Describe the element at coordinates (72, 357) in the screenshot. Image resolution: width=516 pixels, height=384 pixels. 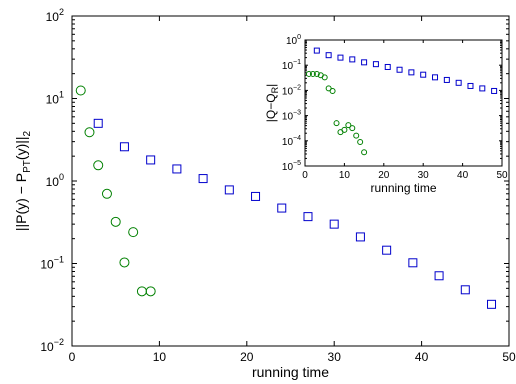
I see `main-x-tick-label: 0` at that location.